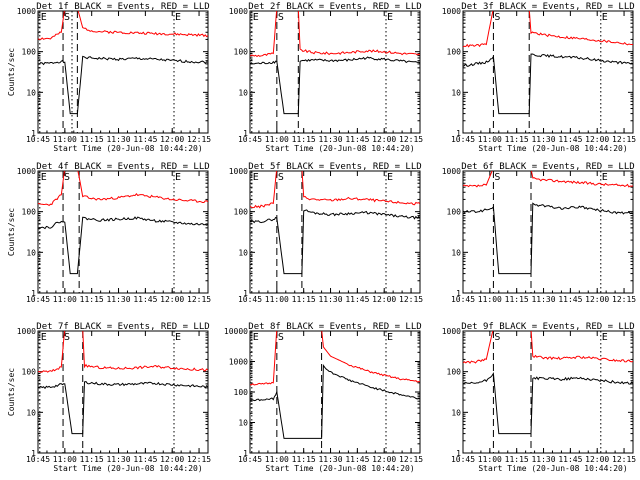 This screenshot has width=640, height=480. What do you see at coordinates (456, 92) in the screenshot?
I see `y-tick-label: 10` at bounding box center [456, 92].